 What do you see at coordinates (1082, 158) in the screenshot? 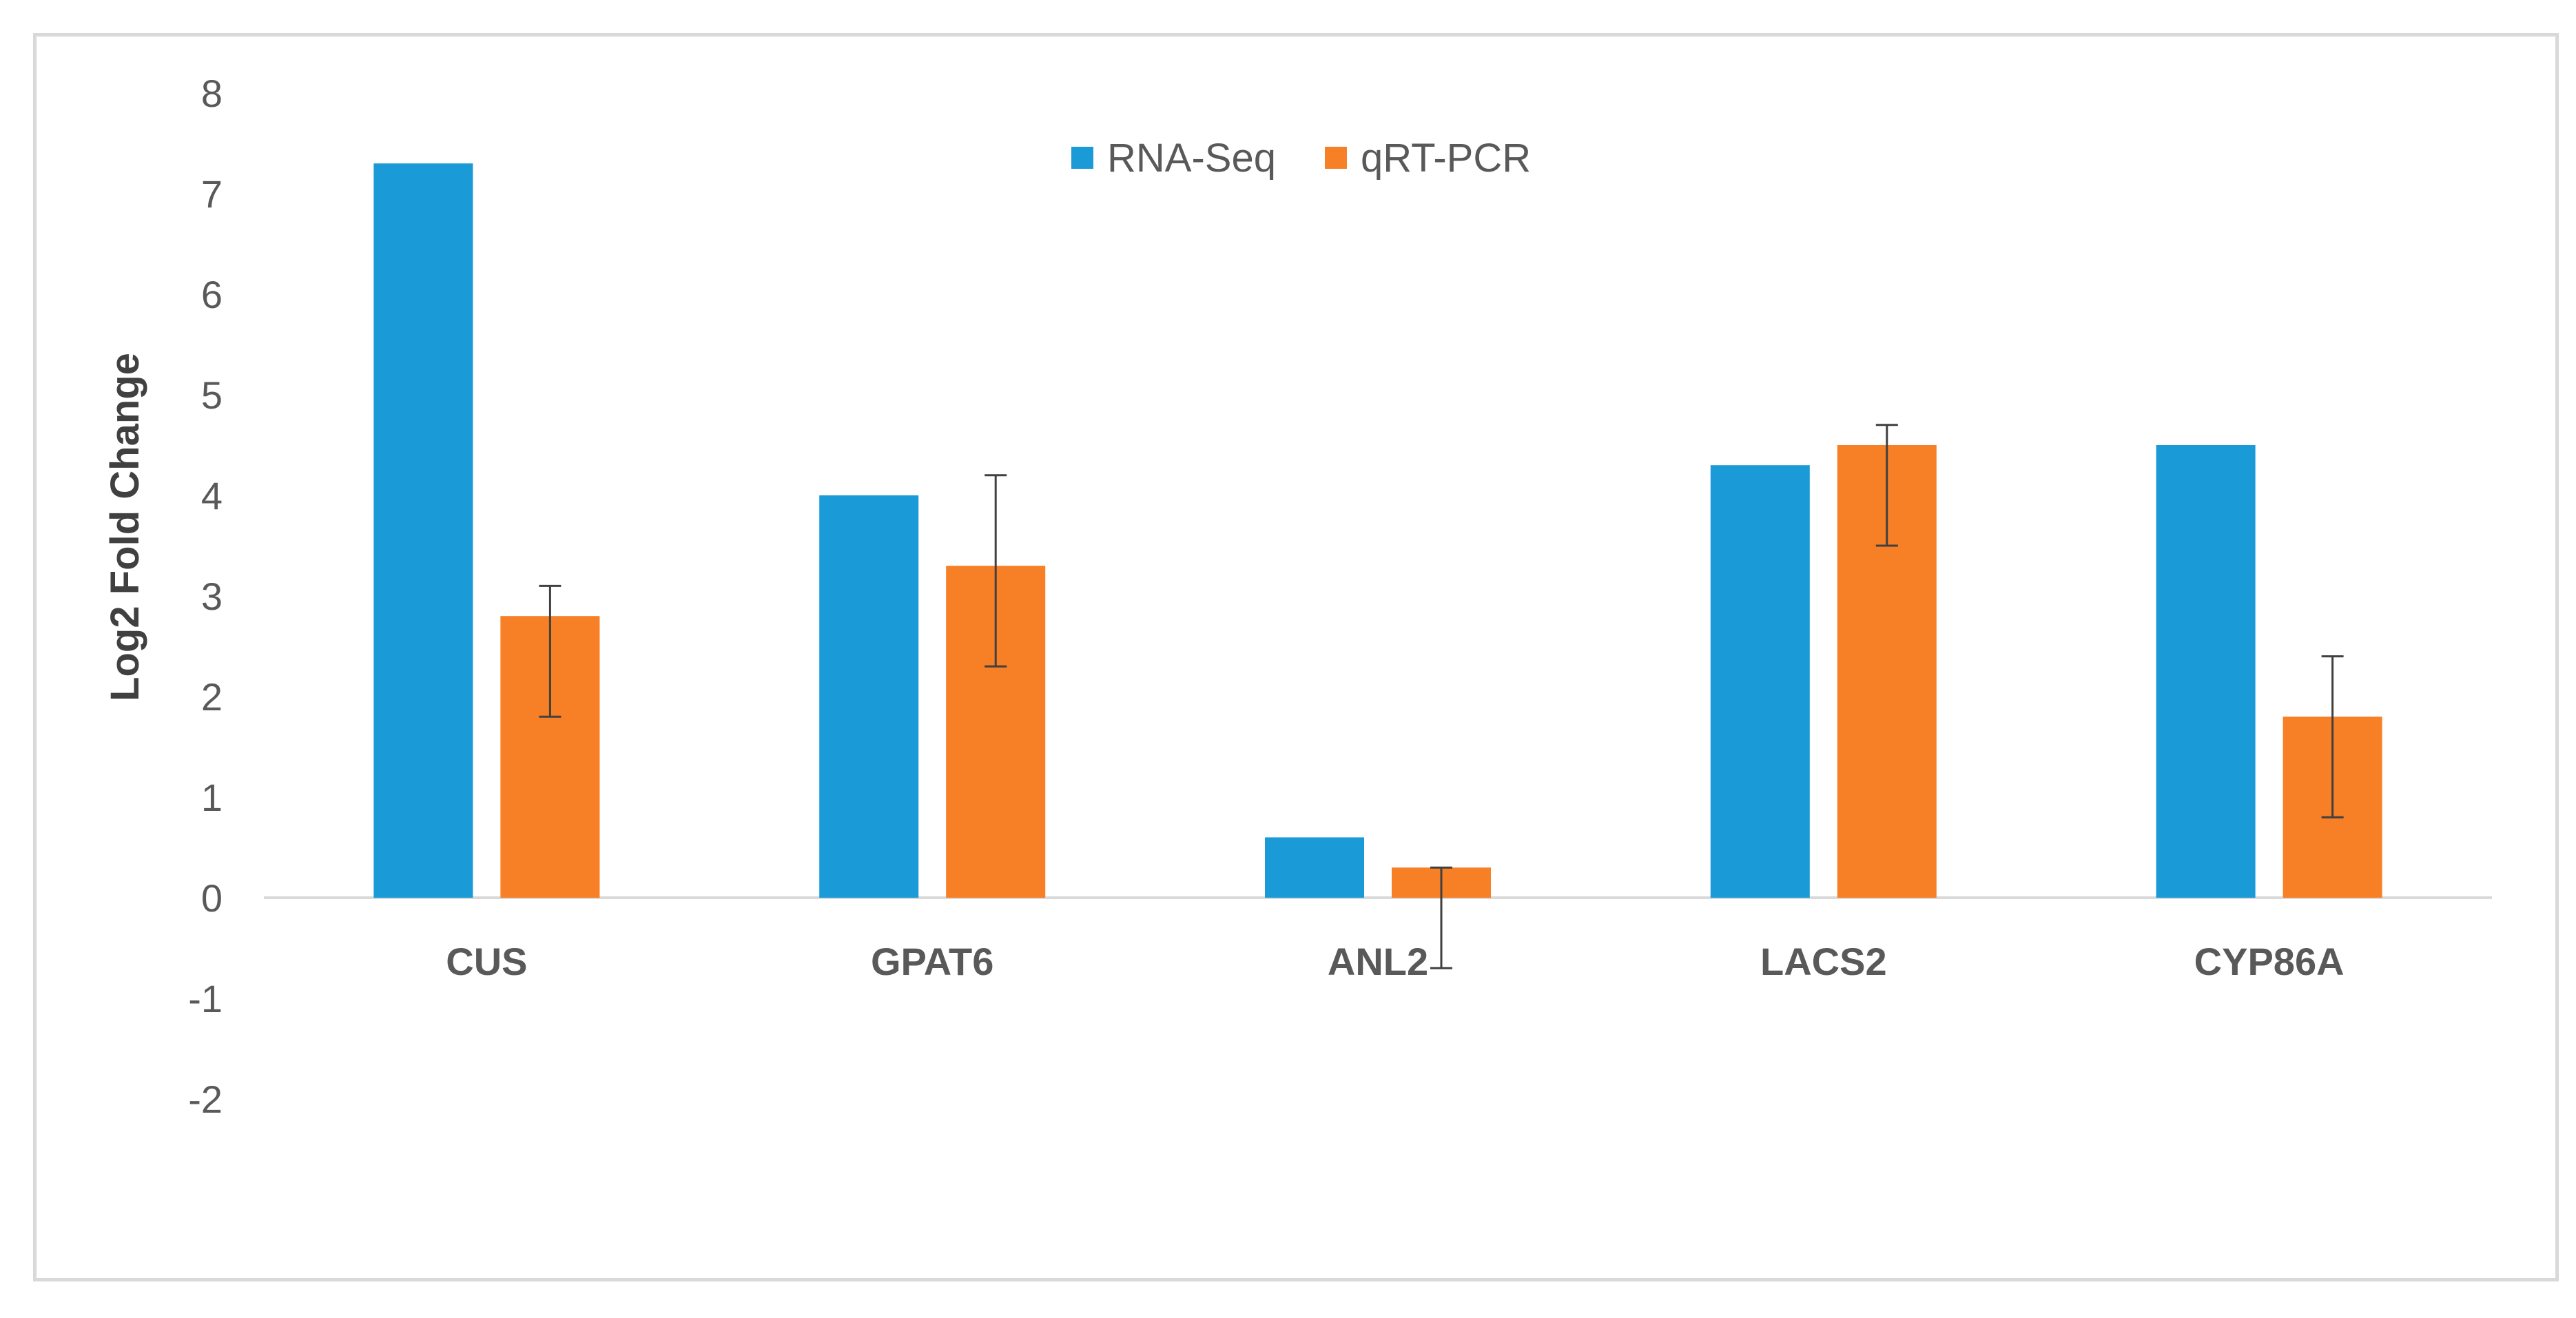
I see `legend-swatch-rna-seq` at bounding box center [1082, 158].